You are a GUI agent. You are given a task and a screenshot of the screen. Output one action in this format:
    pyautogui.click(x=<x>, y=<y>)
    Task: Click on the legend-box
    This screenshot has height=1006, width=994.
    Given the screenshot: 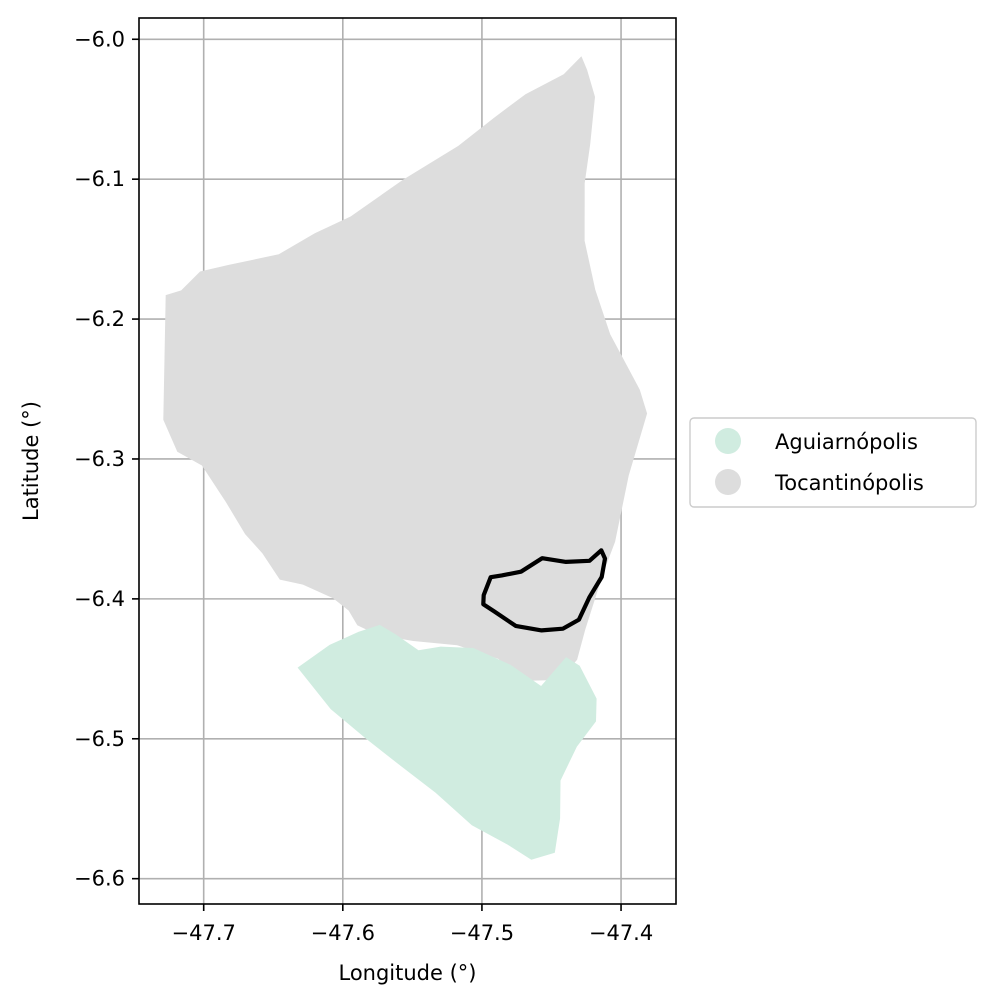 What is the action you would take?
    pyautogui.click(x=833, y=462)
    